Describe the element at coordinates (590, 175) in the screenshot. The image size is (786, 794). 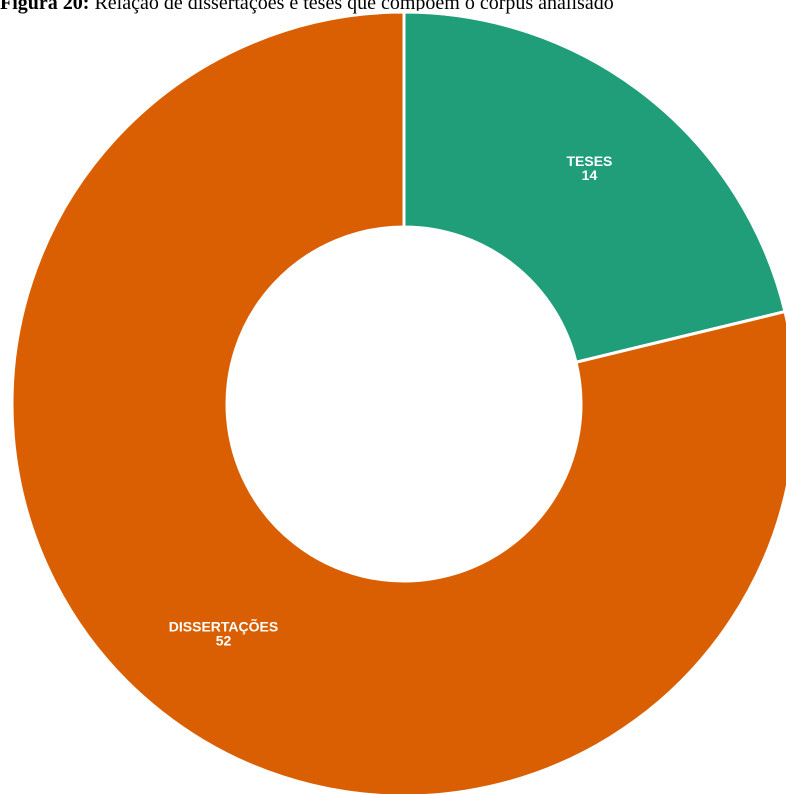
I see `slice-value-teses: 14` at that location.